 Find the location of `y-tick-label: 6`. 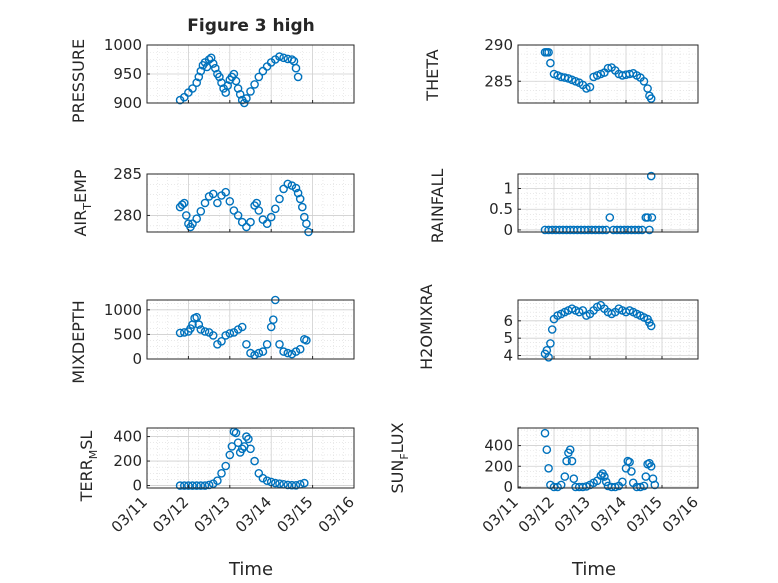

y-tick-label: 6 is located at coordinates (508, 321).